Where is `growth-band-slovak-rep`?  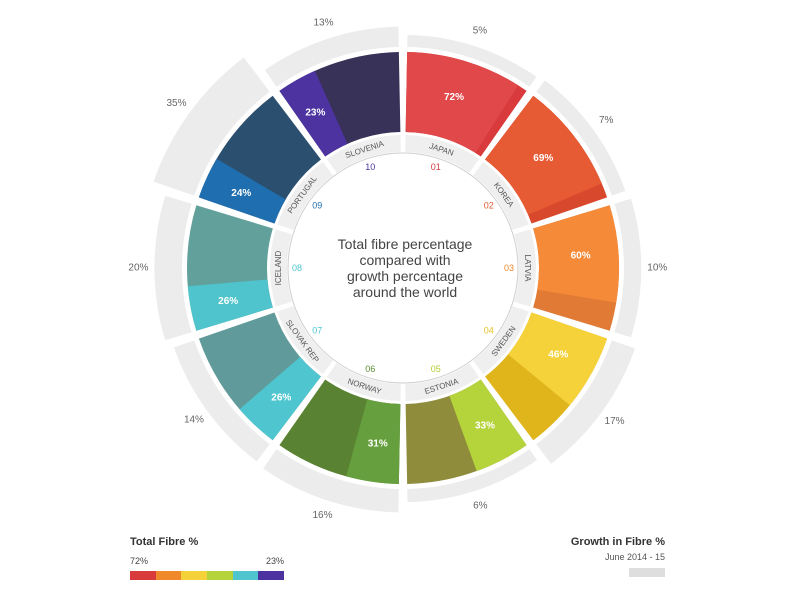 growth-band-slovak-rep is located at coordinates (221, 401).